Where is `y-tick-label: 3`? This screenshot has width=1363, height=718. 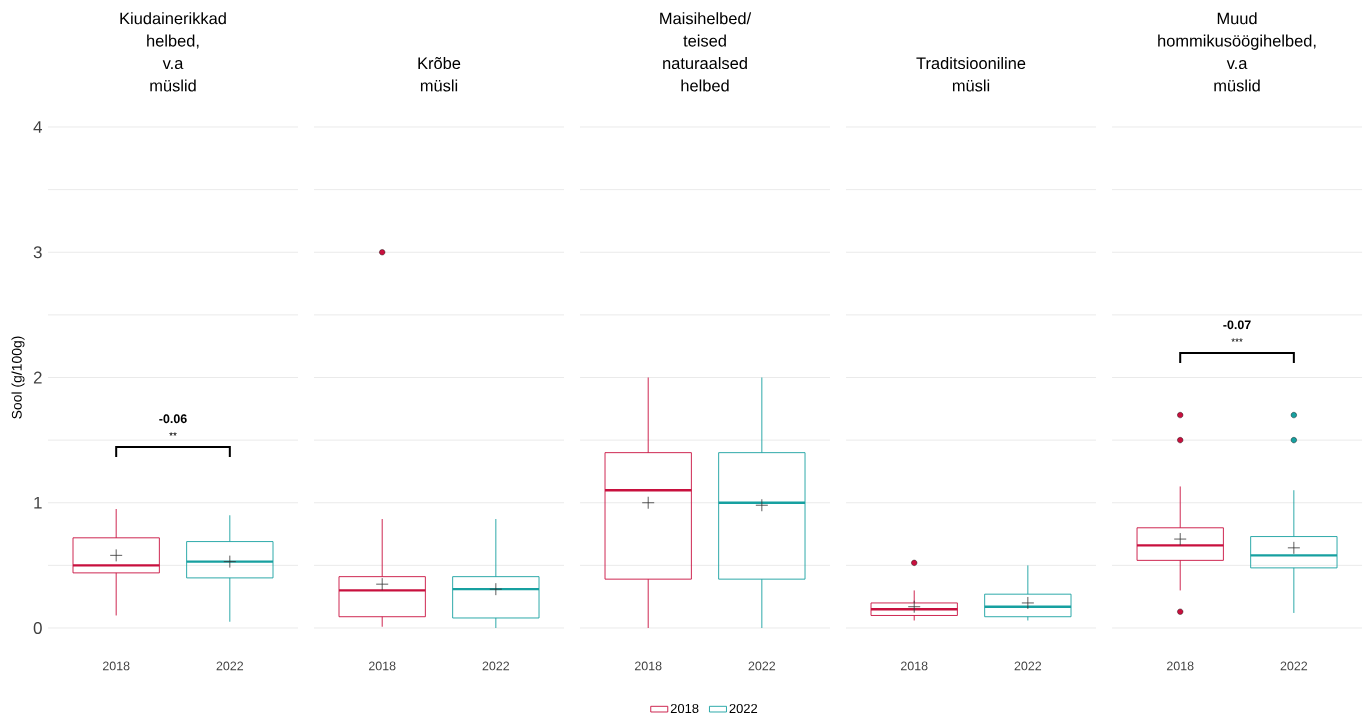 y-tick-label: 3 is located at coordinates (37, 252).